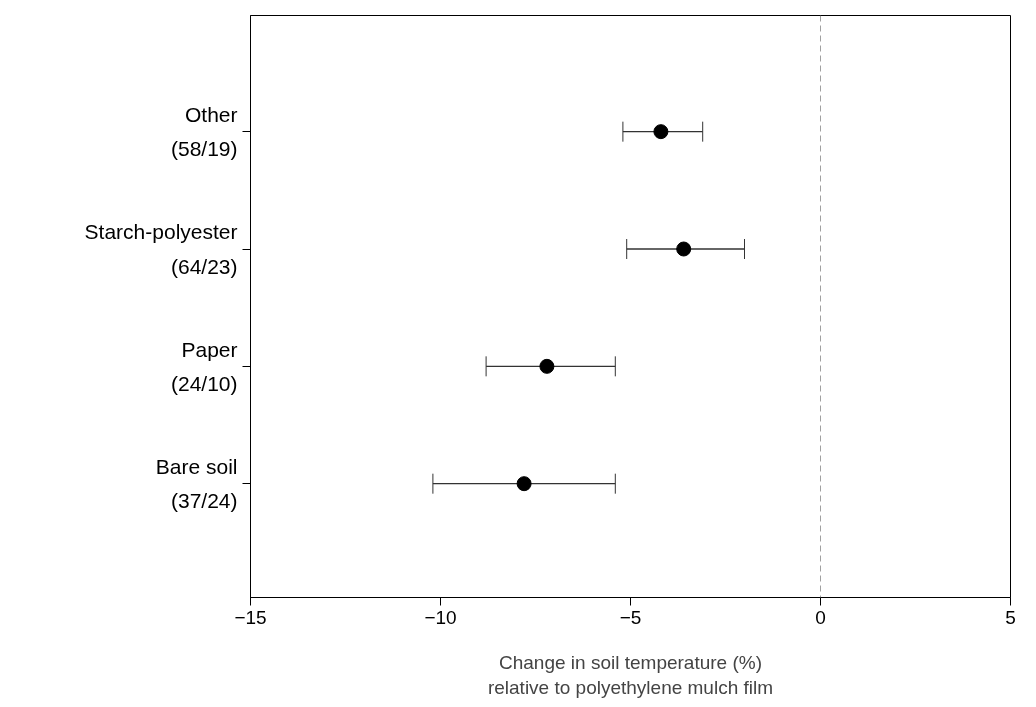  What do you see at coordinates (440, 617) in the screenshot?
I see `x-tick-label: −10` at bounding box center [440, 617].